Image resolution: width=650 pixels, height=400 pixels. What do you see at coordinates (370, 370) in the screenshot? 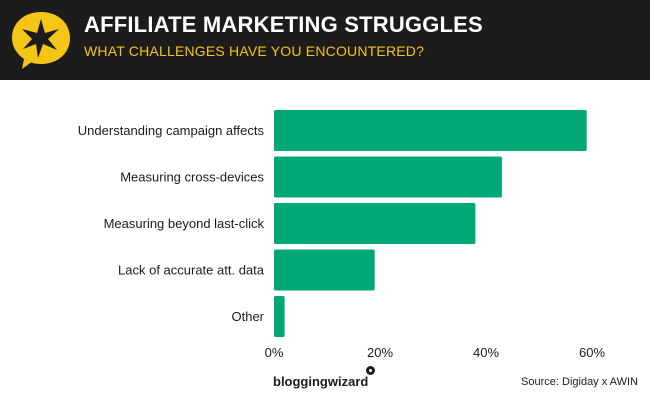
I see `logo-dot-icon` at bounding box center [370, 370].